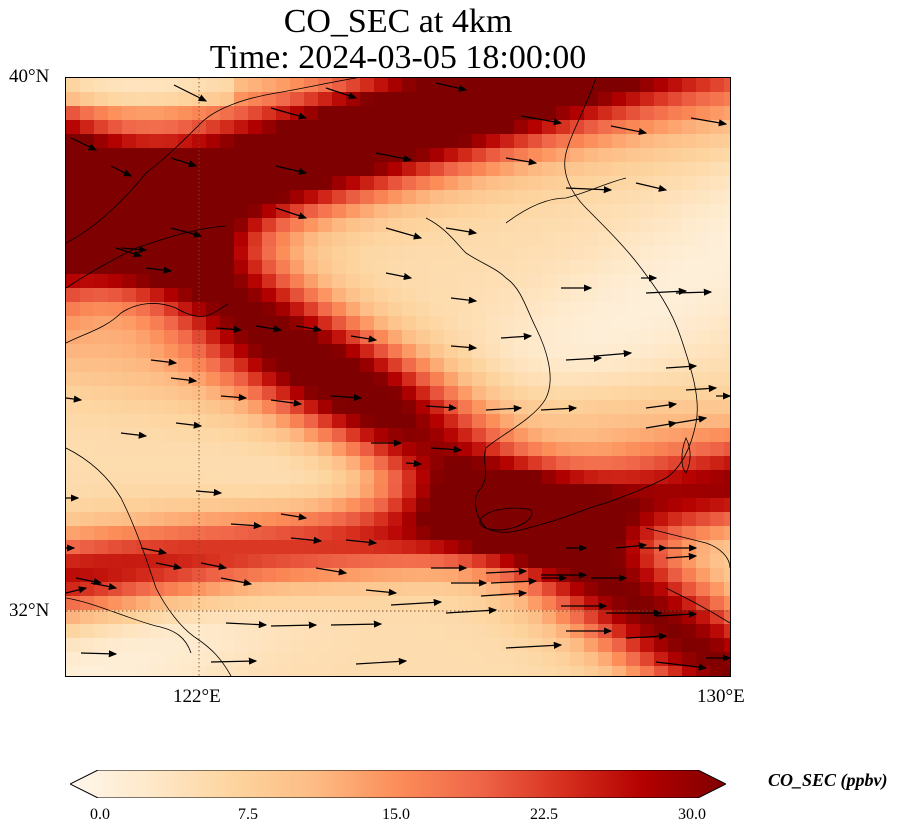 The height and width of the screenshot is (836, 916). Describe the element at coordinates (721, 696) in the screenshot. I see `lon-tick-label-130e: 130°E` at that location.